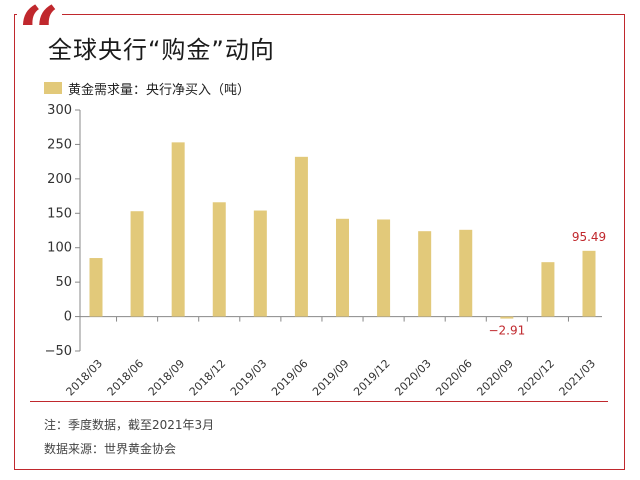 The image size is (640, 480). Describe the element at coordinates (413, 378) in the screenshot. I see `x-tick-label: 2020/03` at that location.